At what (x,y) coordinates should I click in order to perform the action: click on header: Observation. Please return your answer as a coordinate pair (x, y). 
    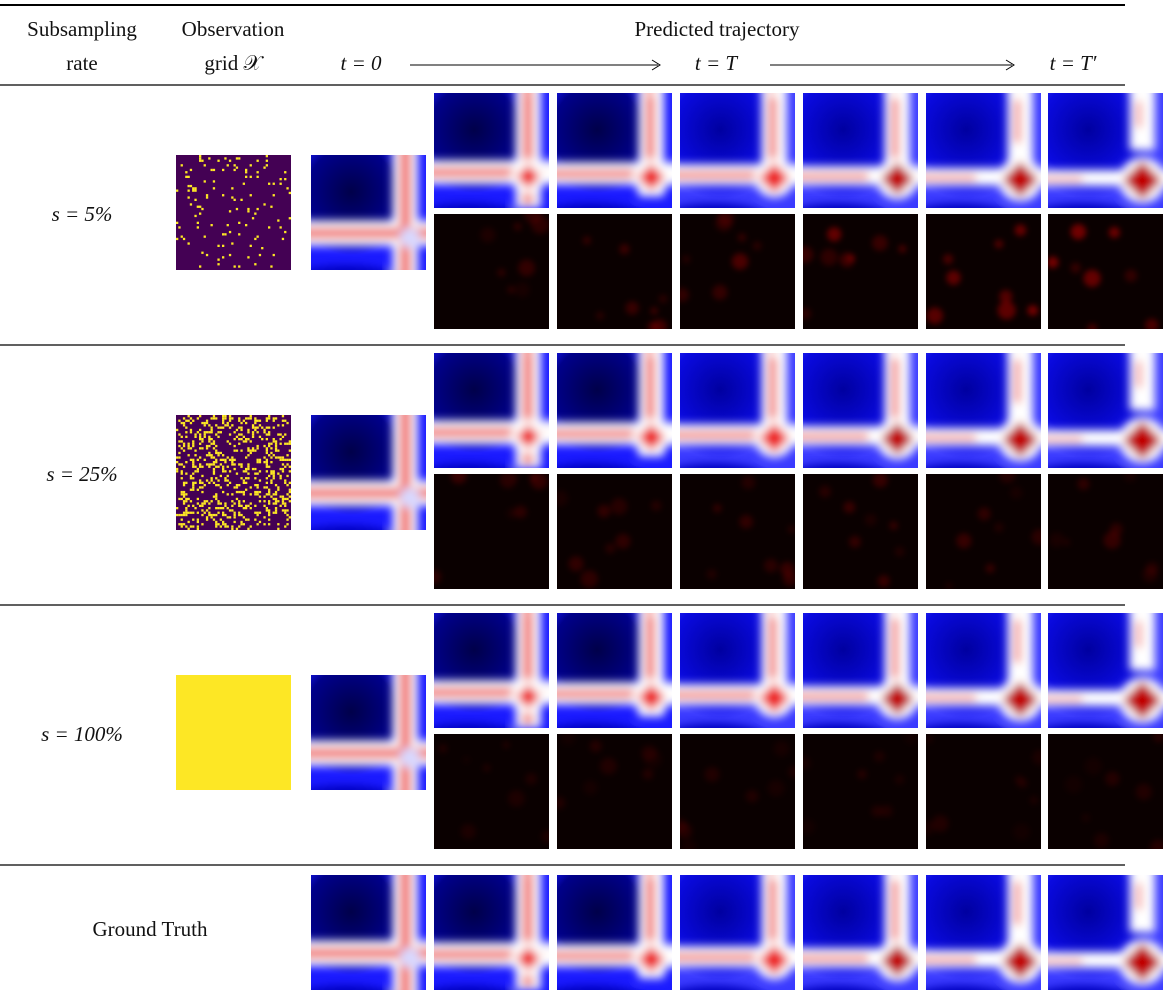
    Looking at the image, I should click on (233, 29).